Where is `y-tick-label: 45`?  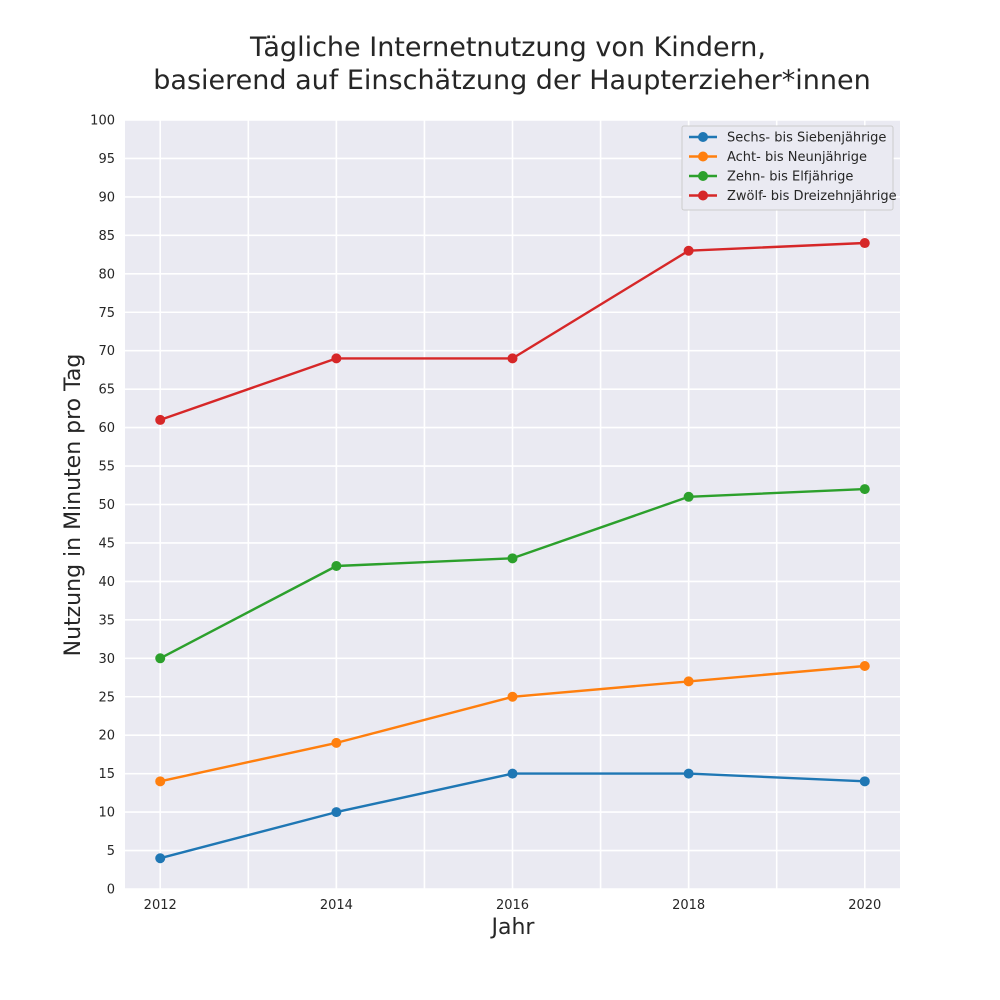 y-tick-label: 45 is located at coordinates (106, 543).